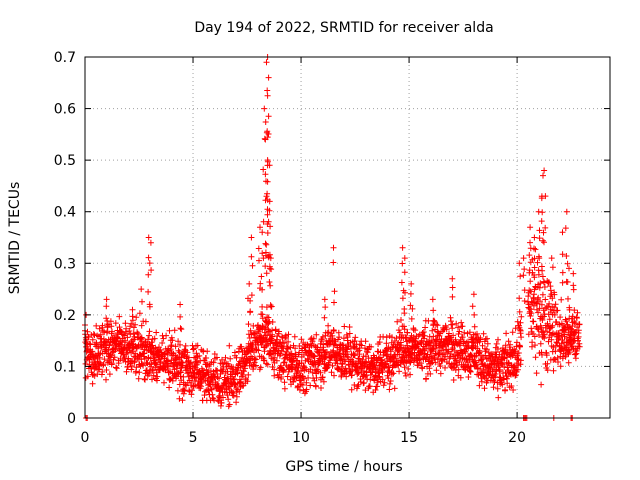  What do you see at coordinates (343, 467) in the screenshot?
I see `x-axis-label: GPS time / hours` at bounding box center [343, 467].